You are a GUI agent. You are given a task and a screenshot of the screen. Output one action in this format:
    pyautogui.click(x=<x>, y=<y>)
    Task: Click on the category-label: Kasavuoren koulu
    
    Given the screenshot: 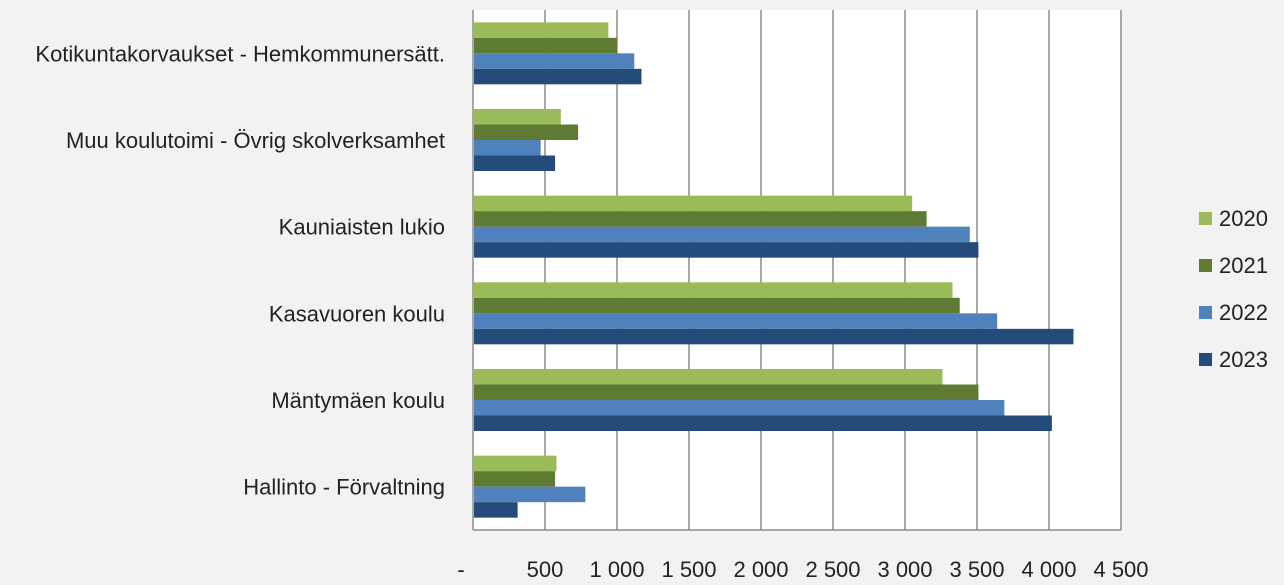 What is the action you would take?
    pyautogui.click(x=357, y=313)
    